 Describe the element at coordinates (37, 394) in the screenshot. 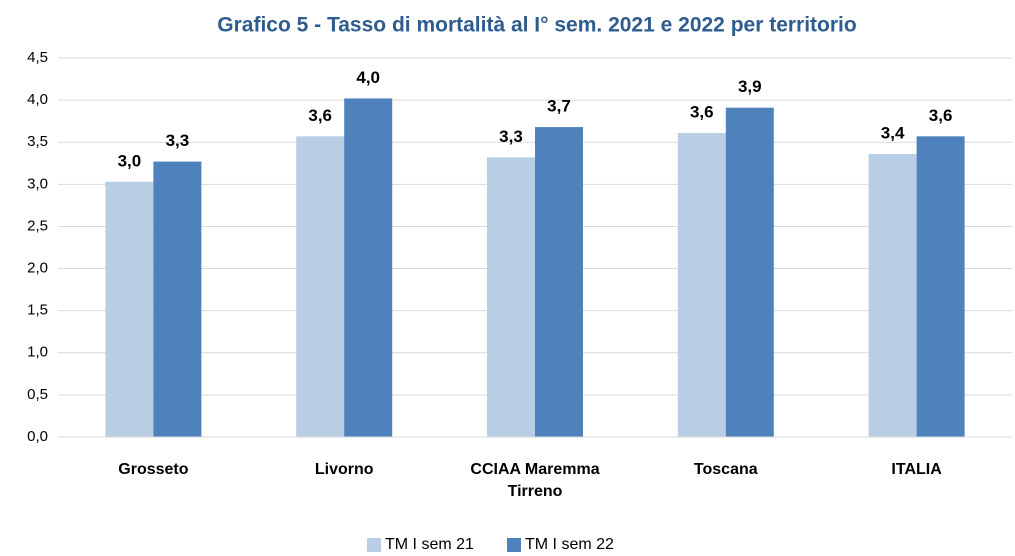

I see `y-tick-label: 0,5` at that location.